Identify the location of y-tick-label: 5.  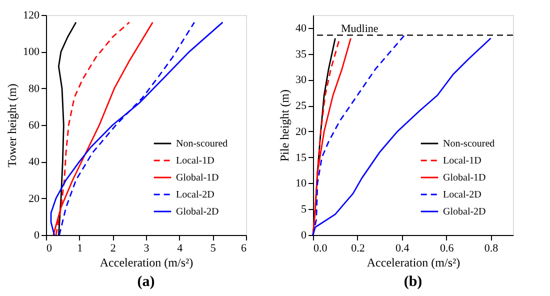
(304, 210).